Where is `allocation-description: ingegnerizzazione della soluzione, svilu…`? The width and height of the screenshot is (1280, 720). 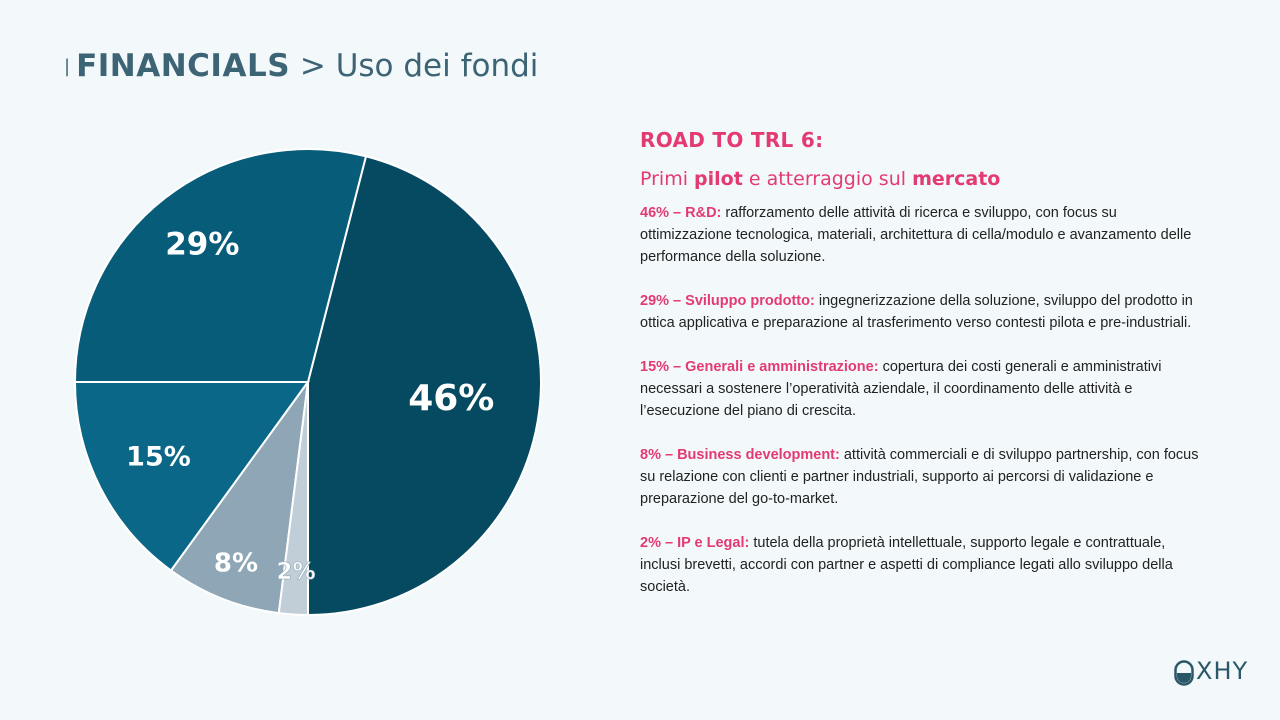
allocation-description: ingegnerizzazione della soluzione, svilu… is located at coordinates (916, 312).